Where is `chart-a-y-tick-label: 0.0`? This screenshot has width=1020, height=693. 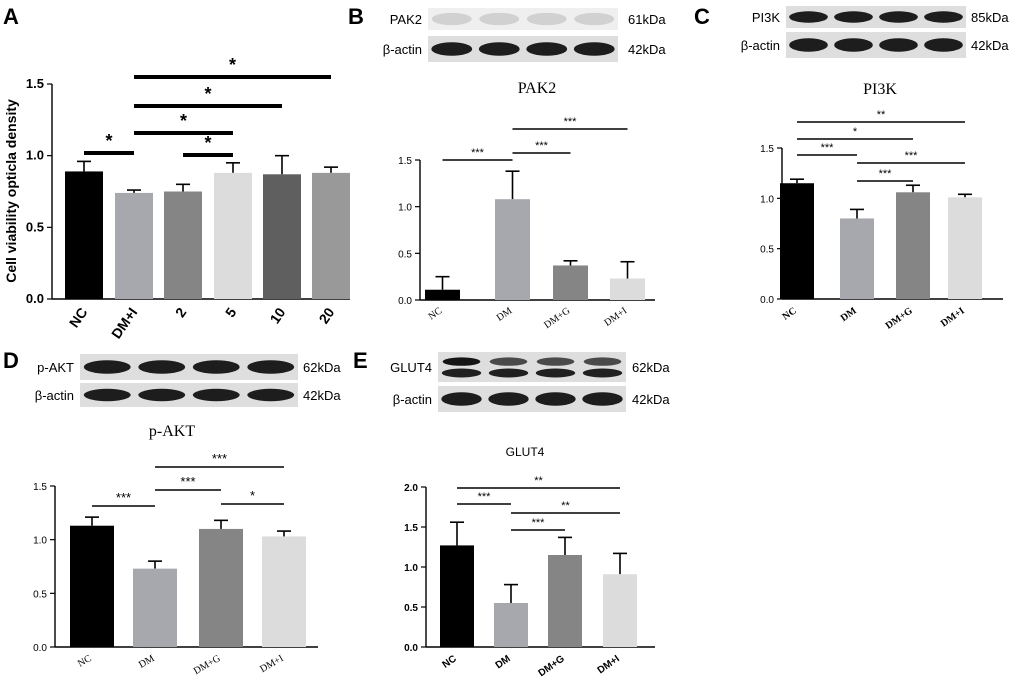
chart-a-y-tick-label: 0.0 is located at coordinates (35, 298).